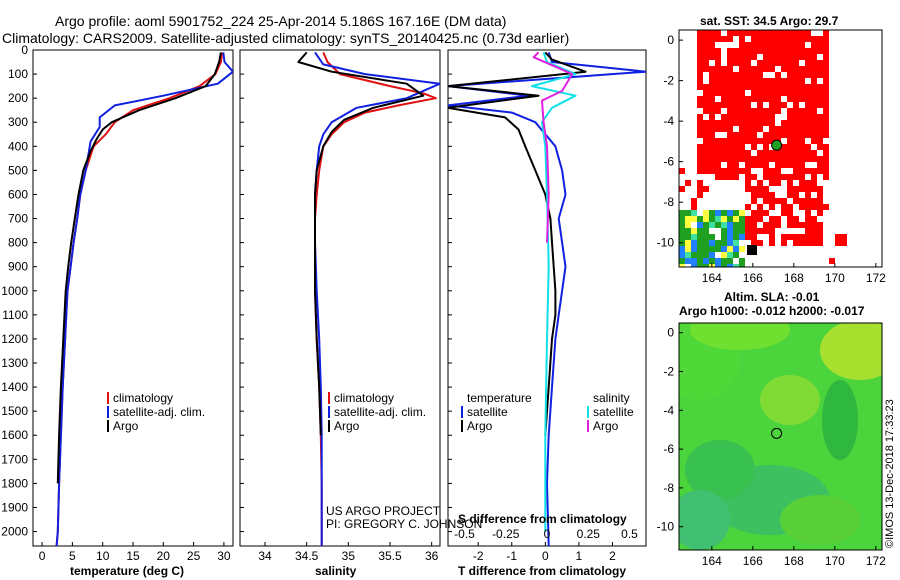 The height and width of the screenshot is (580, 900). Describe the element at coordinates (668, 449) in the screenshot. I see `map-y-tick-label: -6` at that location.